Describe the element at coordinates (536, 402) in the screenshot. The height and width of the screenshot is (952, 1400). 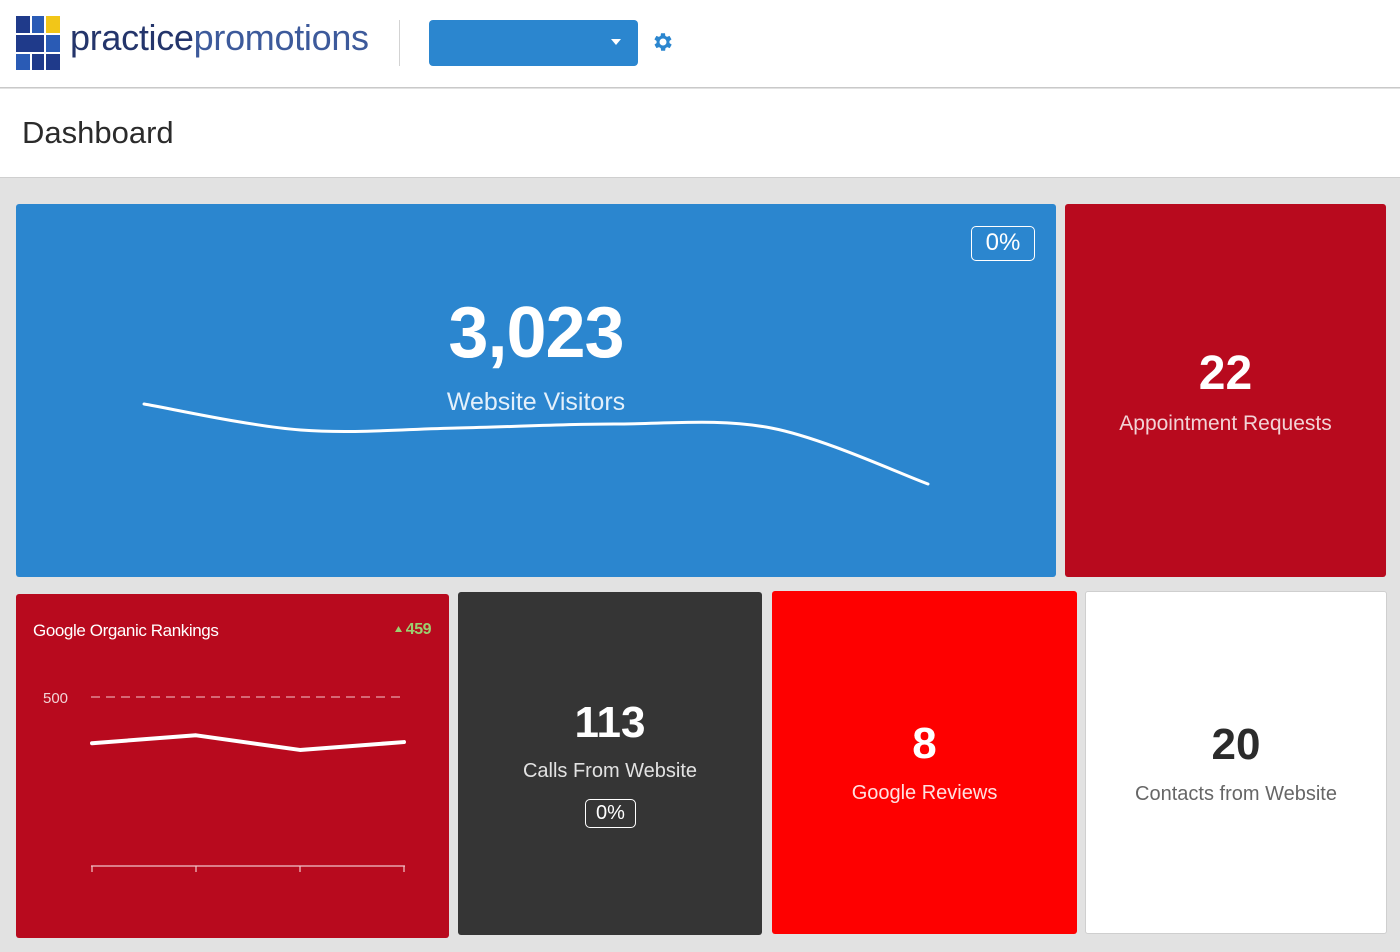
I see `visitors-label: Website Visitors` at that location.